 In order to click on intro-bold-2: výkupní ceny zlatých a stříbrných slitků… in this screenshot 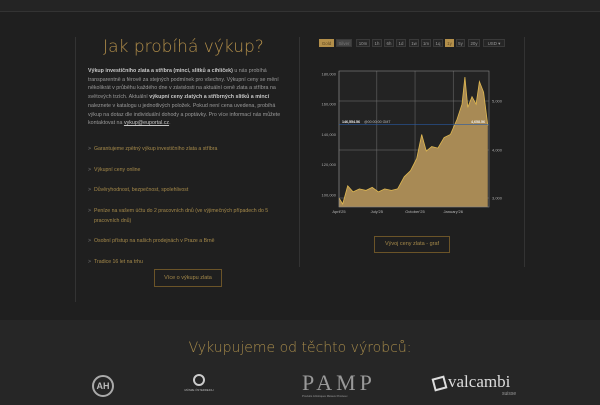, I will do `click(209, 97)`.